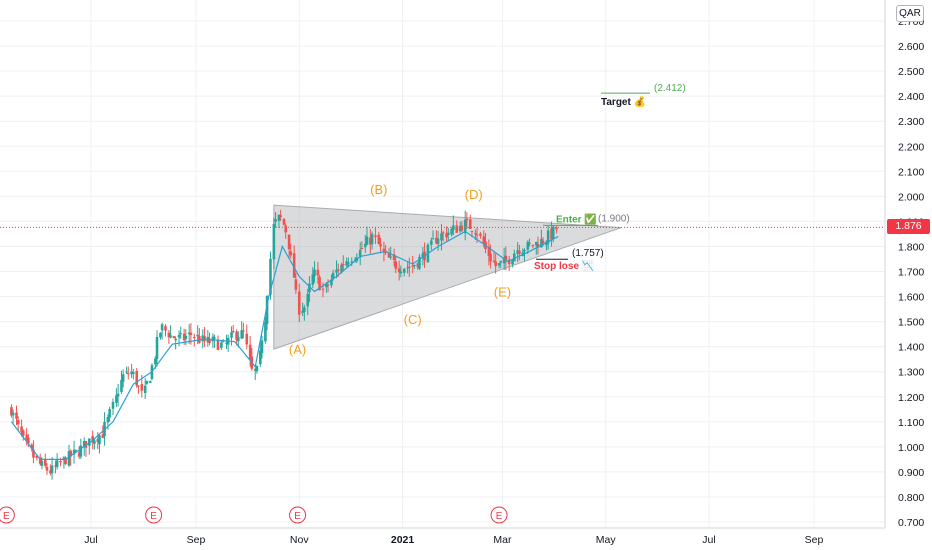 This screenshot has height=550, width=932. I want to click on x-tick-label: Sep, so click(196, 540).